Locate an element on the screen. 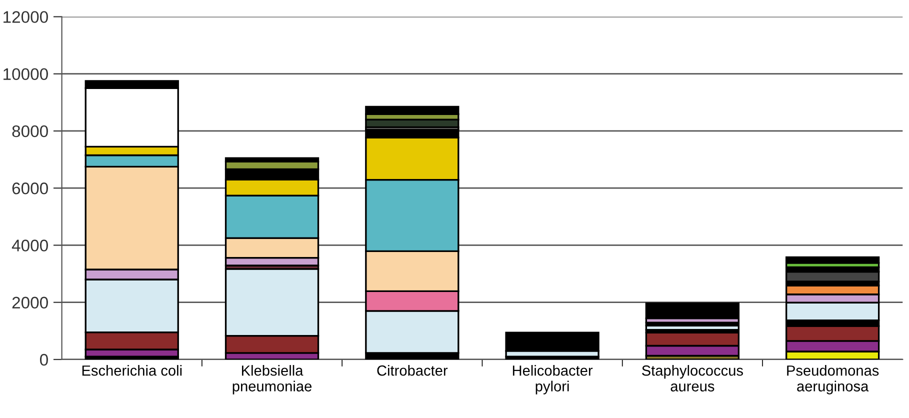  x-tick-label: Klebsiella pneumoniae is located at coordinates (272, 379).